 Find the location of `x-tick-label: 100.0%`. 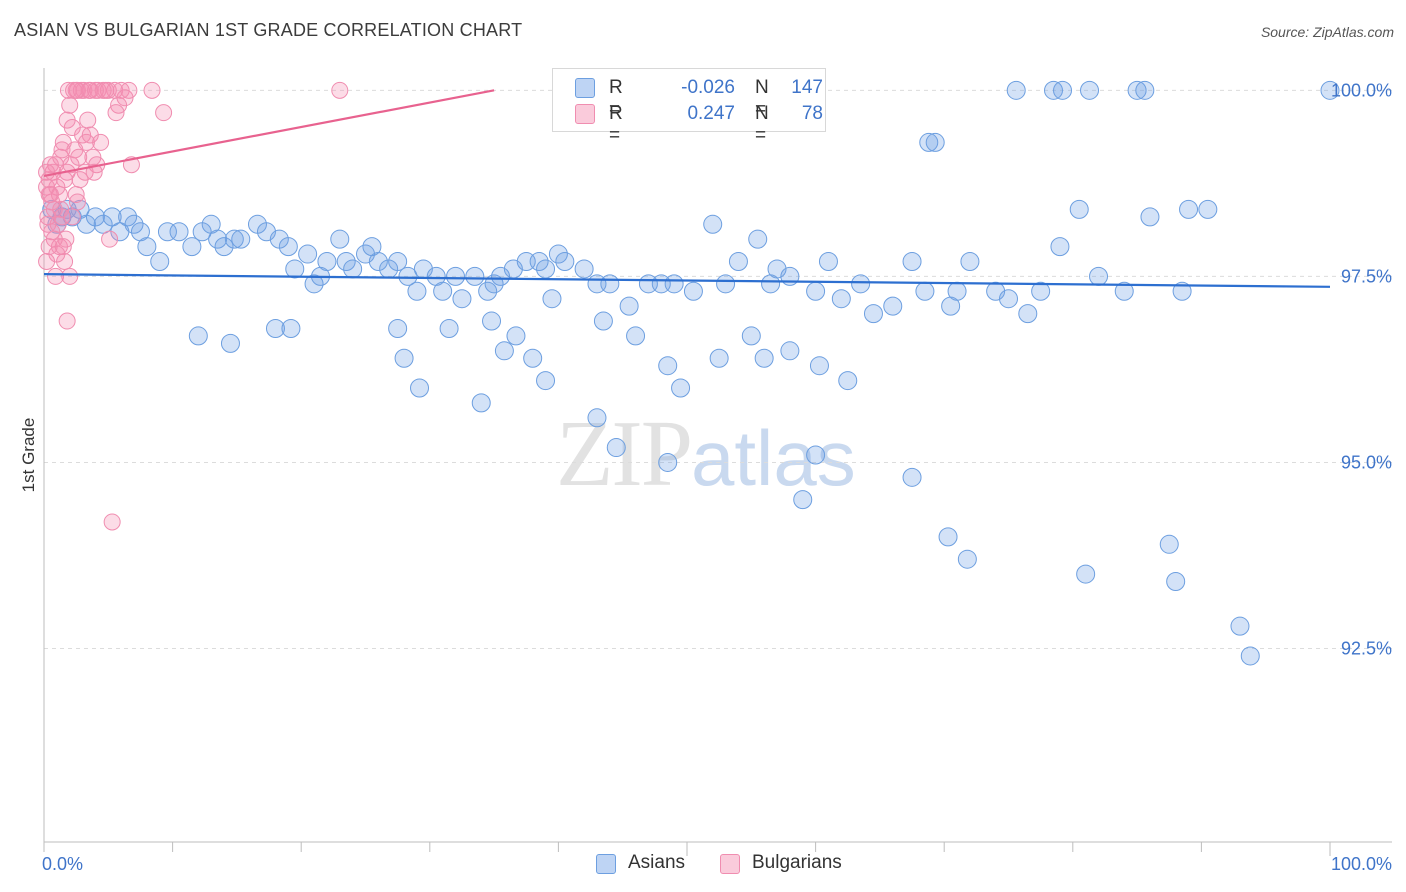

x-tick-label: 100.0% is located at coordinates (1361, 864).